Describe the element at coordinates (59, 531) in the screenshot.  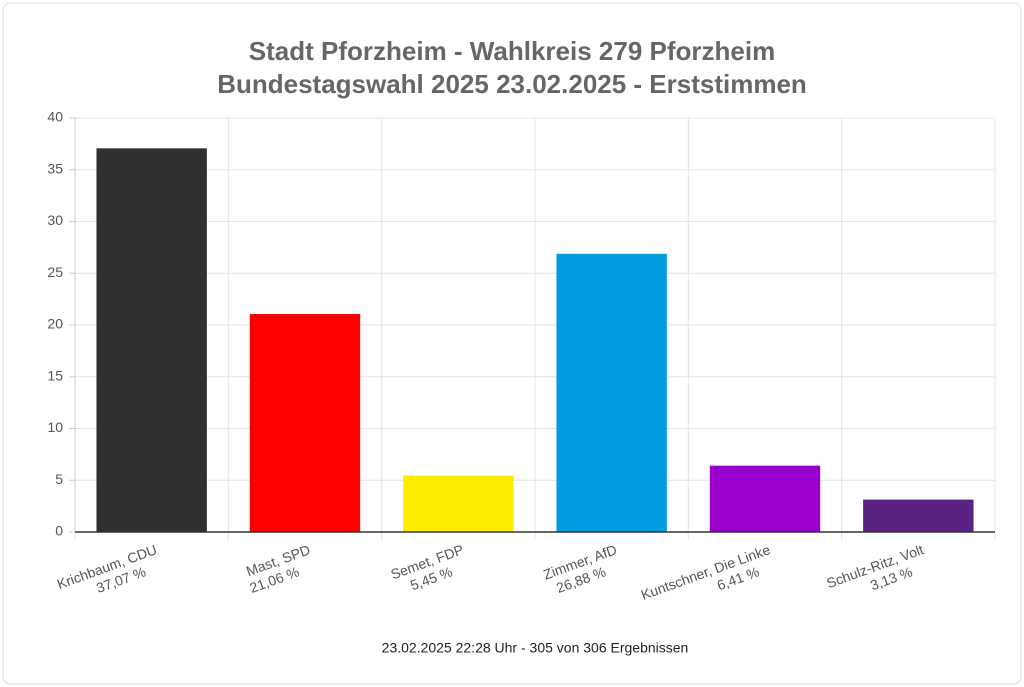
I see `y-tick-label: 0` at that location.